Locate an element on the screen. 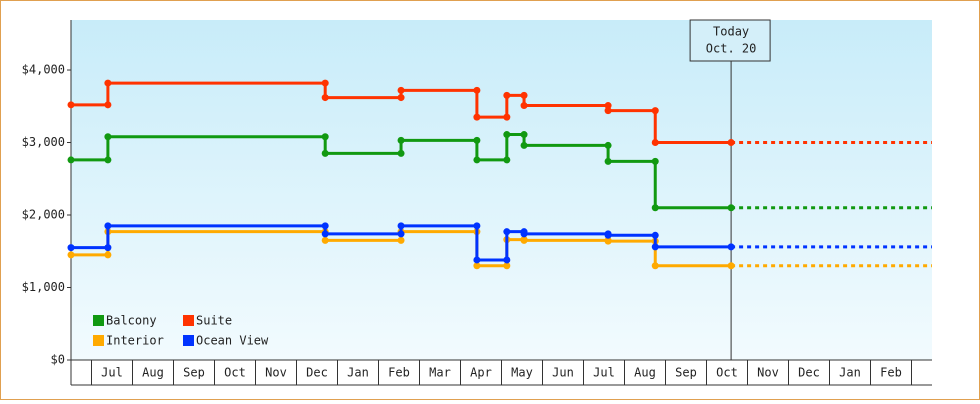 The image size is (980, 404). today-label: Oct. 20 is located at coordinates (731, 49).